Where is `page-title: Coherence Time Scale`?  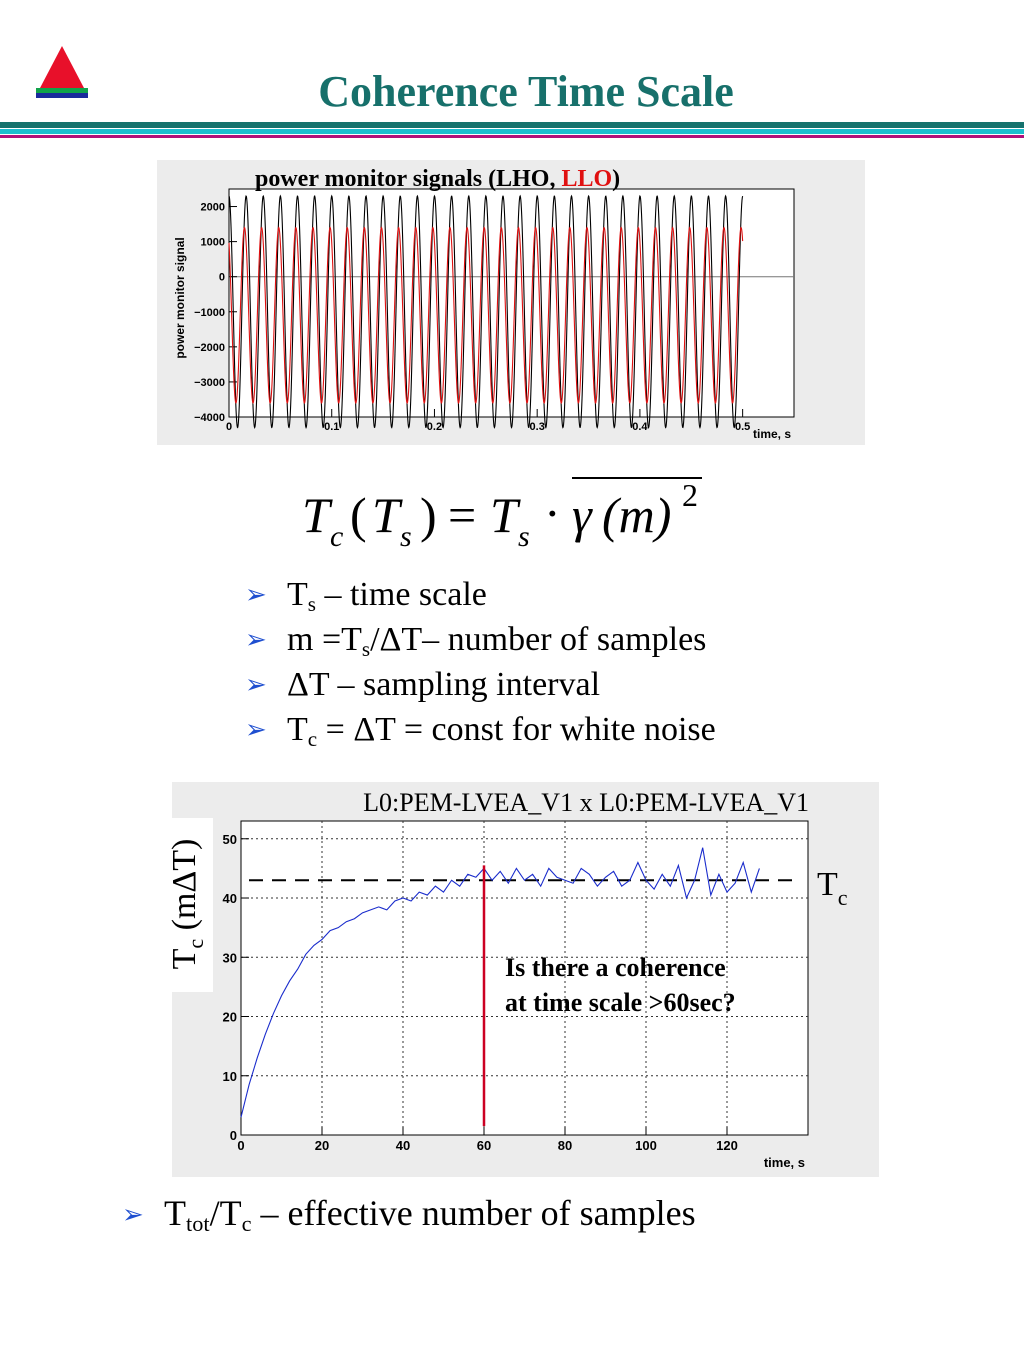
page-title: Coherence Time Scale is located at coordinates (526, 91).